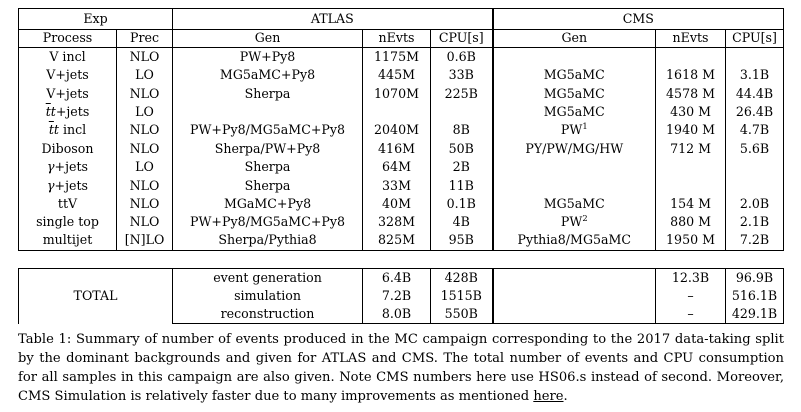  What do you see at coordinates (67, 149) in the screenshot?
I see `cell-process: Diboson` at bounding box center [67, 149].